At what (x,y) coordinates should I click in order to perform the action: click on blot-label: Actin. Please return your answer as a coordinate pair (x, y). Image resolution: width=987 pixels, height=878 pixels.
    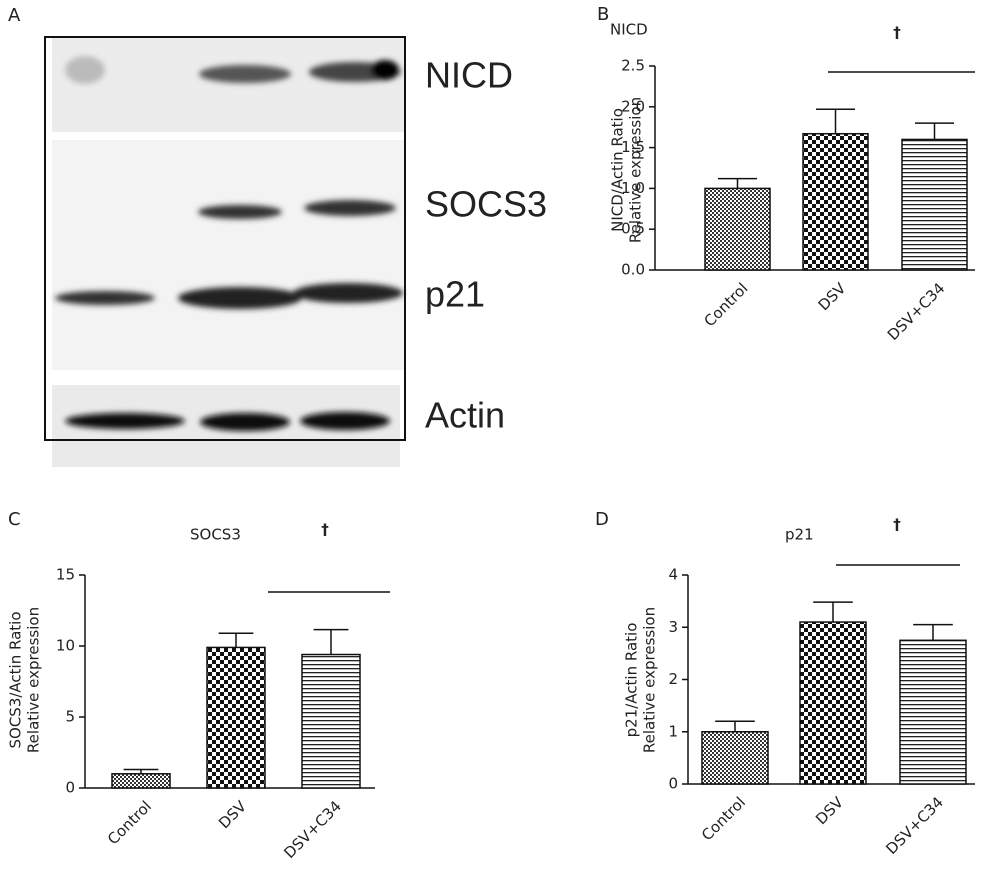
    Looking at the image, I should click on (465, 415).